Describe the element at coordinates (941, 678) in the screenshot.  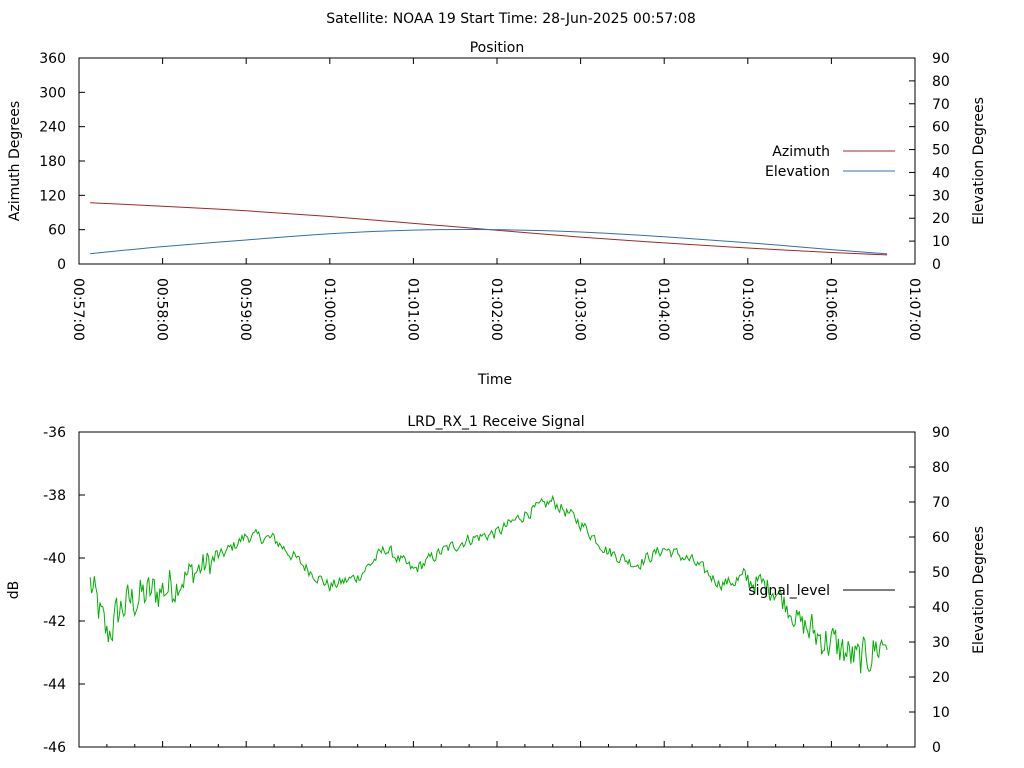
I see `signal-y2-tick-label: 20` at that location.